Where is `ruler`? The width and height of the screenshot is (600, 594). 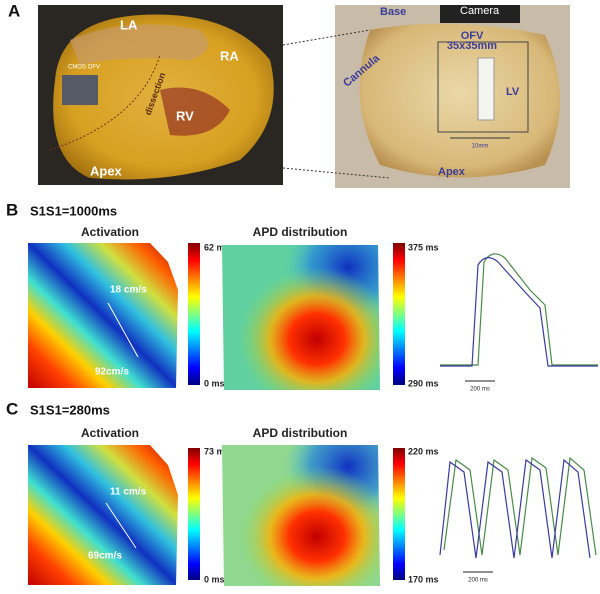 ruler is located at coordinates (486, 89).